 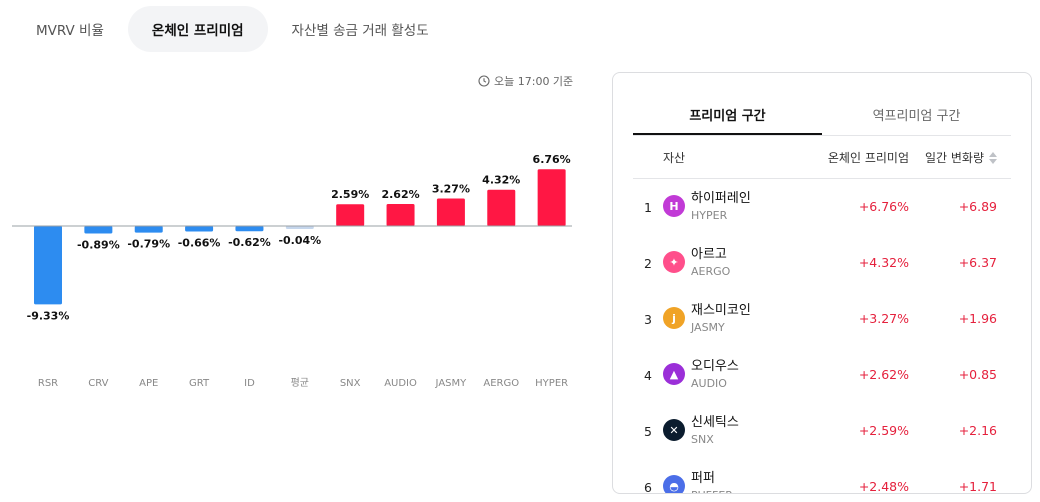 What do you see at coordinates (98, 244) in the screenshot?
I see `value-label-CRV: -0.89%` at bounding box center [98, 244].